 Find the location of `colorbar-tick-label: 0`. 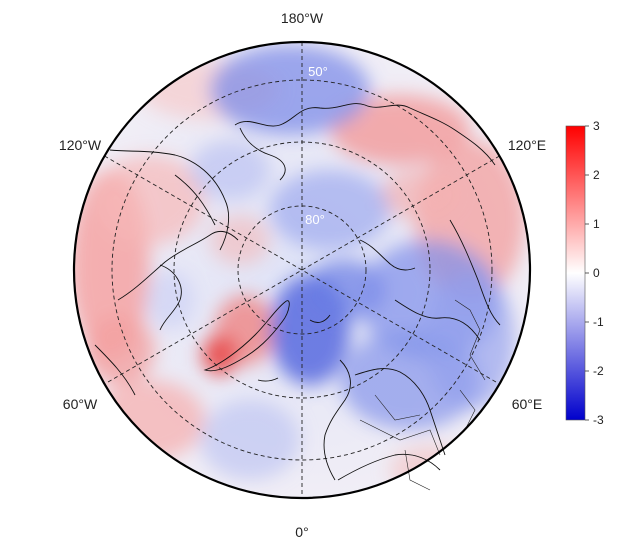

colorbar-tick-label: 0 is located at coordinates (596, 273).